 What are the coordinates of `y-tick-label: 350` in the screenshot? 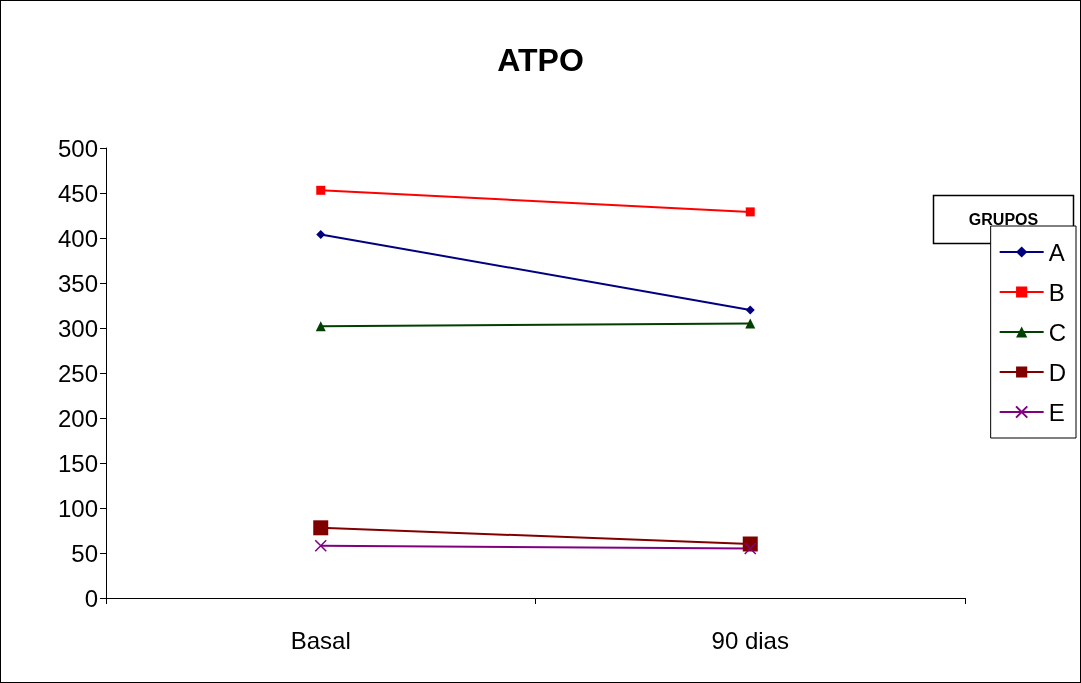 It's located at (77, 283).